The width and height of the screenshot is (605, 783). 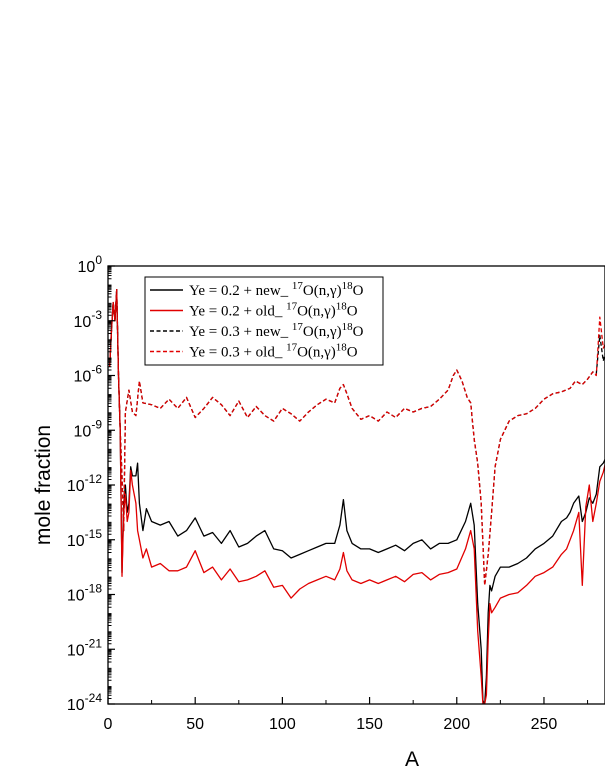 I want to click on y-tick-label: 10⁻³, so click(x=88, y=319).